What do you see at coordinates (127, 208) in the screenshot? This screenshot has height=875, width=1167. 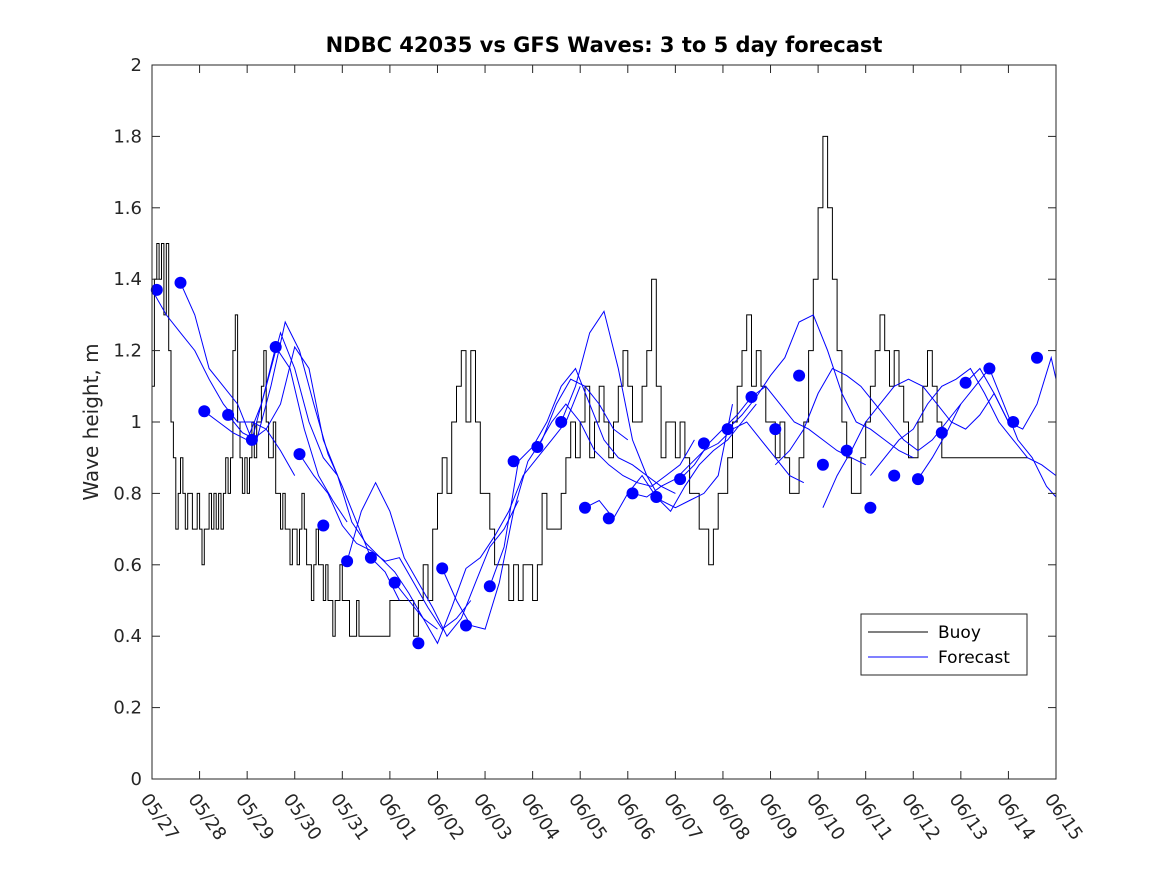 I see `y-tick-label: 1.6` at bounding box center [127, 208].